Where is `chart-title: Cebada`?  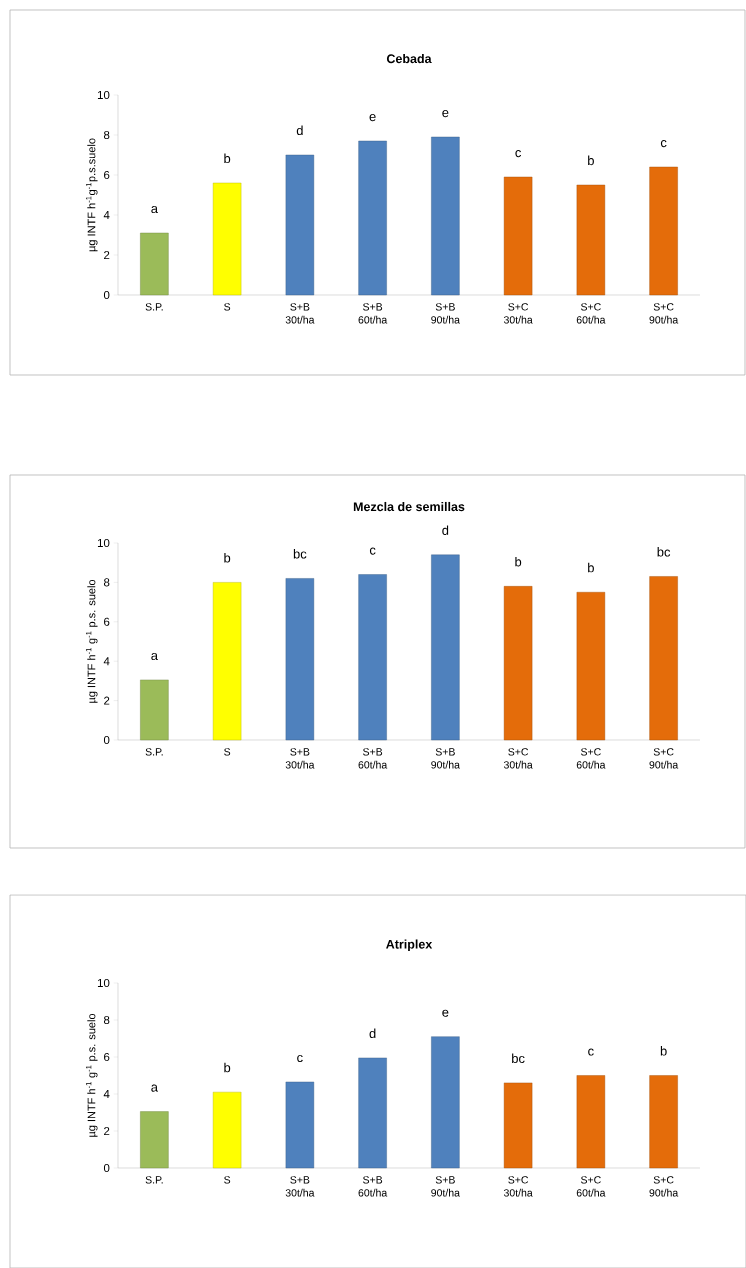
chart-title: Cebada is located at coordinates (409, 58).